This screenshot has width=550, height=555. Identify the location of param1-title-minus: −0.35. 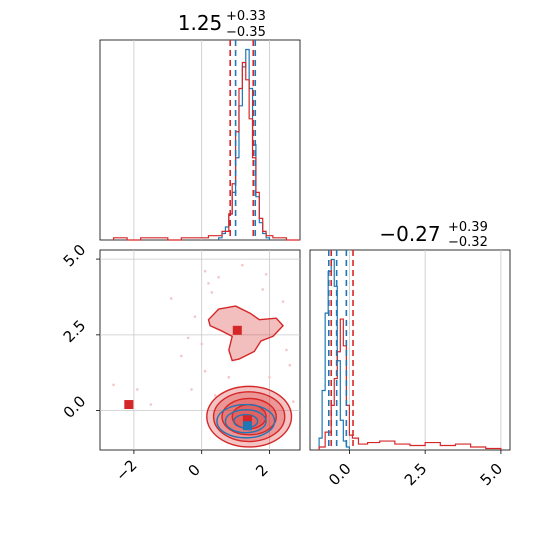
(246, 32).